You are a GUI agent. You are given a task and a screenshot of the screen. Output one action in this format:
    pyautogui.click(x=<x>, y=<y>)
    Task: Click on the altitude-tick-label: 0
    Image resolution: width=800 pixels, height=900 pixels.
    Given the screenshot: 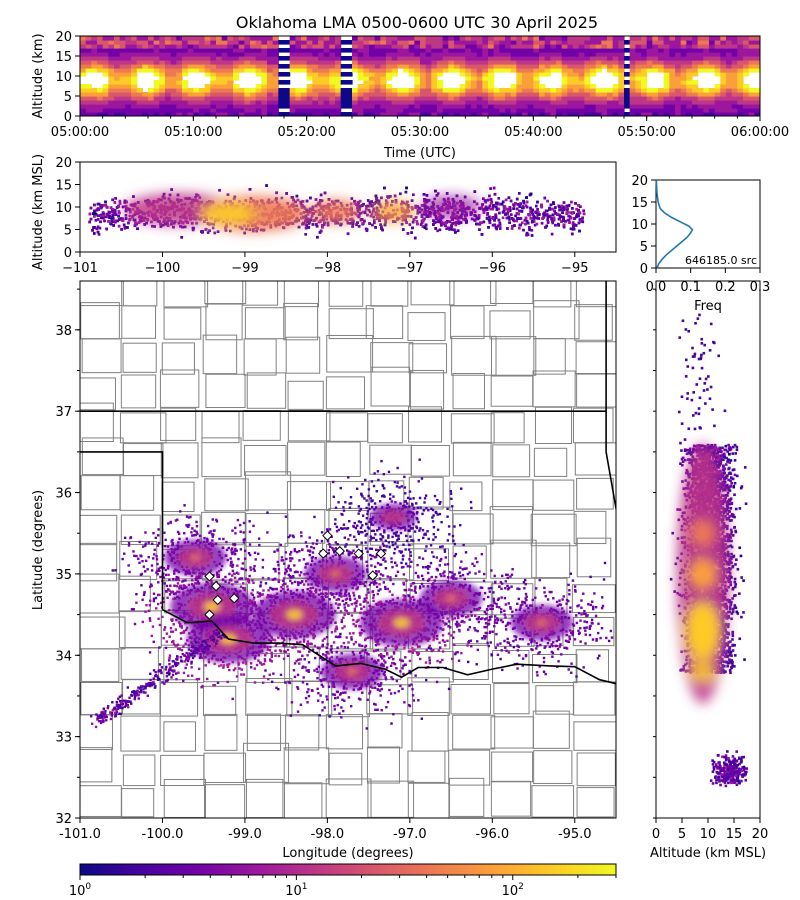 What is the action you would take?
    pyautogui.click(x=68, y=117)
    